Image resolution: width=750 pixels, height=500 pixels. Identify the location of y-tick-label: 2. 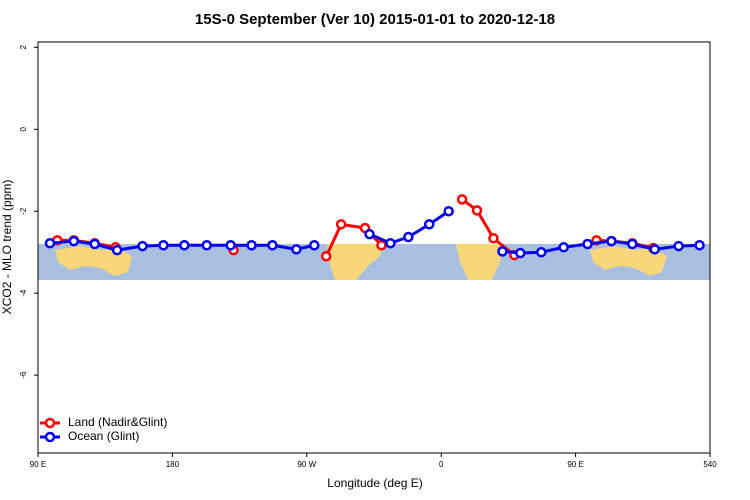
(23, 47).